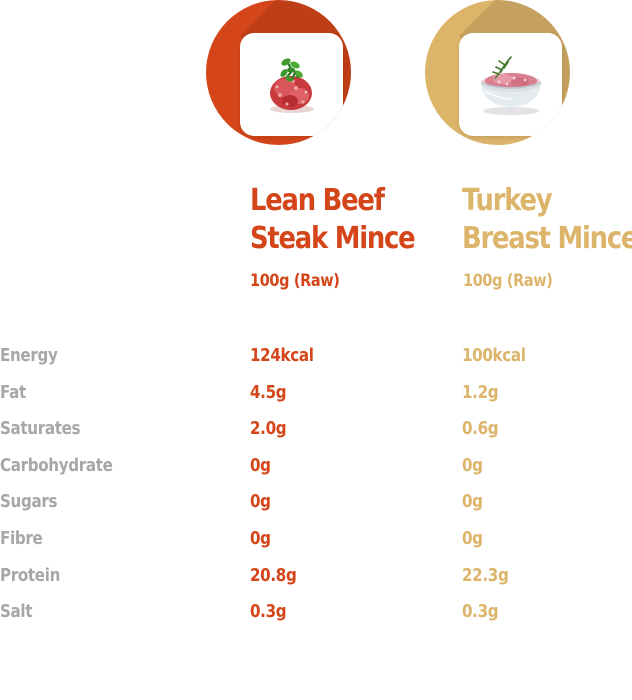  Describe the element at coordinates (316, 396) in the screenshot. I see `nutrition-row-fat: Fat 4.5g 1.2g` at that location.